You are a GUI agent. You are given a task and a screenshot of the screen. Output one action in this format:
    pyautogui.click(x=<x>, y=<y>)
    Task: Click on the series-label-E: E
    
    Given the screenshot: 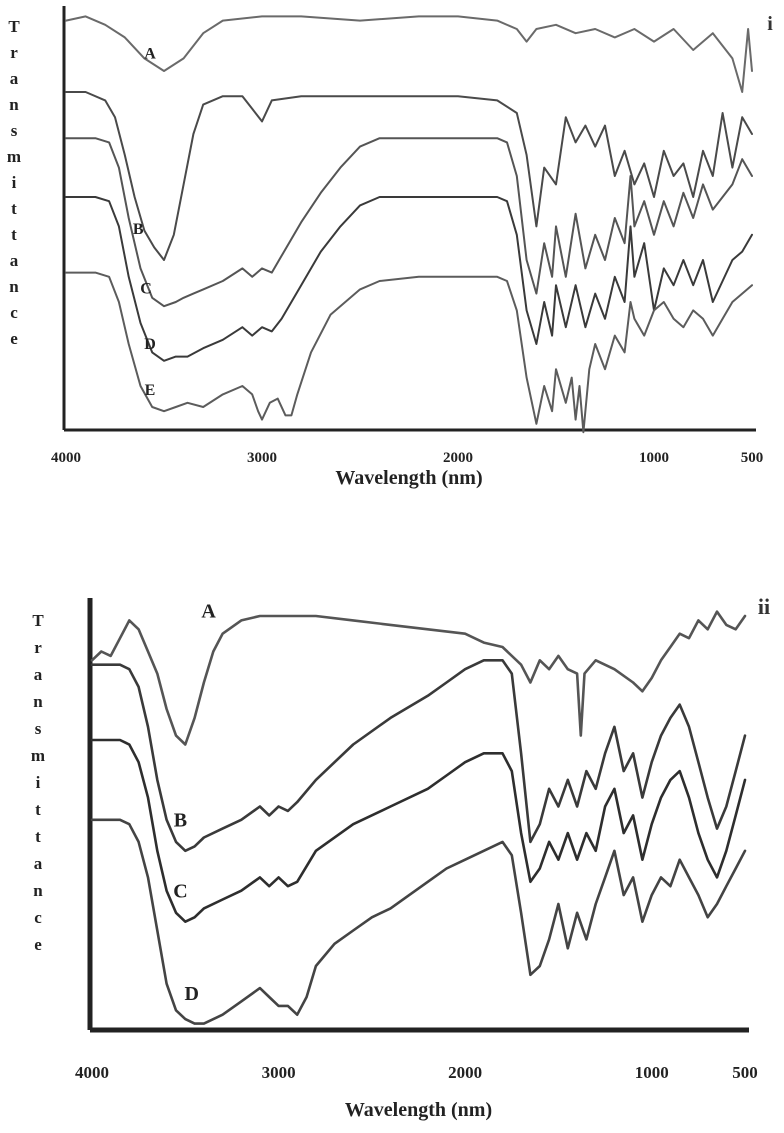 What is the action you would take?
    pyautogui.click(x=150, y=390)
    